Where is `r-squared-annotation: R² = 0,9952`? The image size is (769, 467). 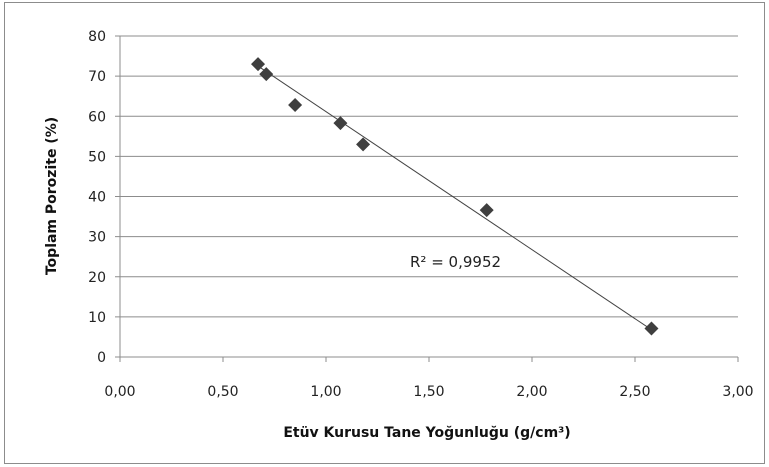 r-squared-annotation: R² = 0,9952 is located at coordinates (455, 262).